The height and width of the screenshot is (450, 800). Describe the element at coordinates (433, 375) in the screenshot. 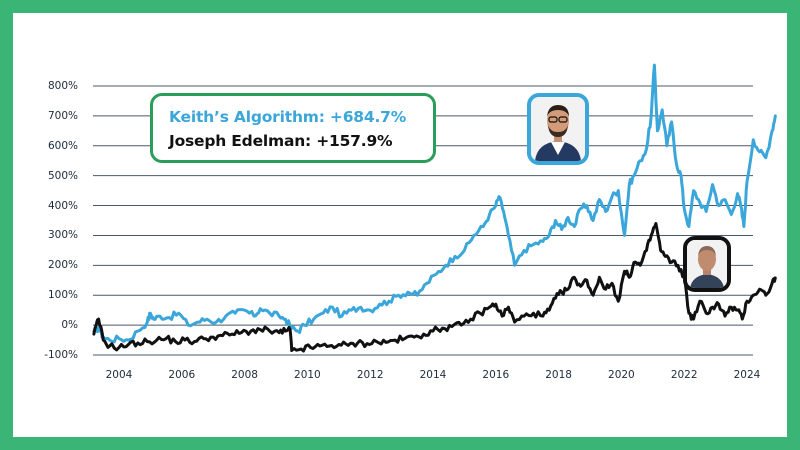

I see `x-tick-label: 2014` at that location.